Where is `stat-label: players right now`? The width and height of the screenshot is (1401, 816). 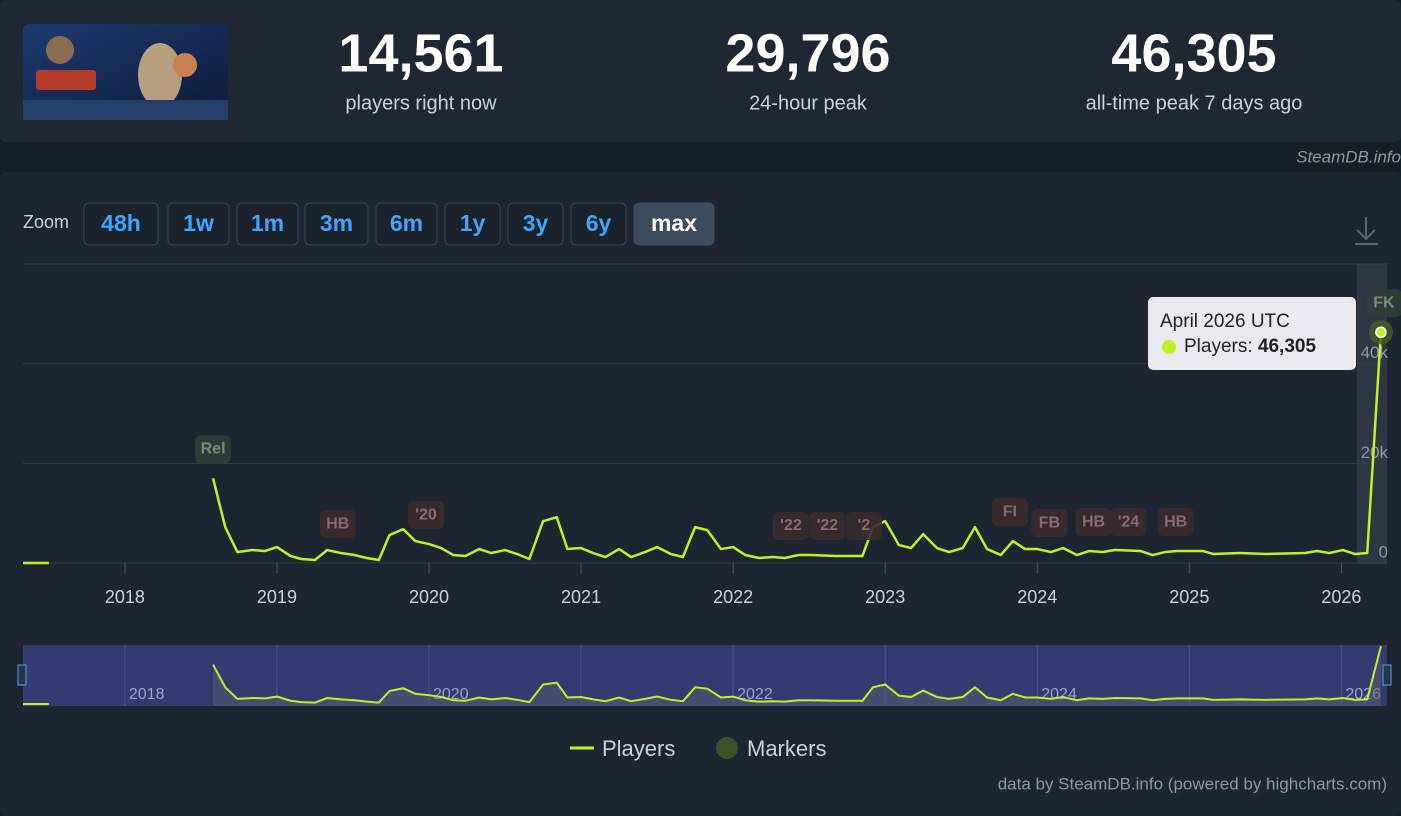 stat-label: players right now is located at coordinates (421, 103).